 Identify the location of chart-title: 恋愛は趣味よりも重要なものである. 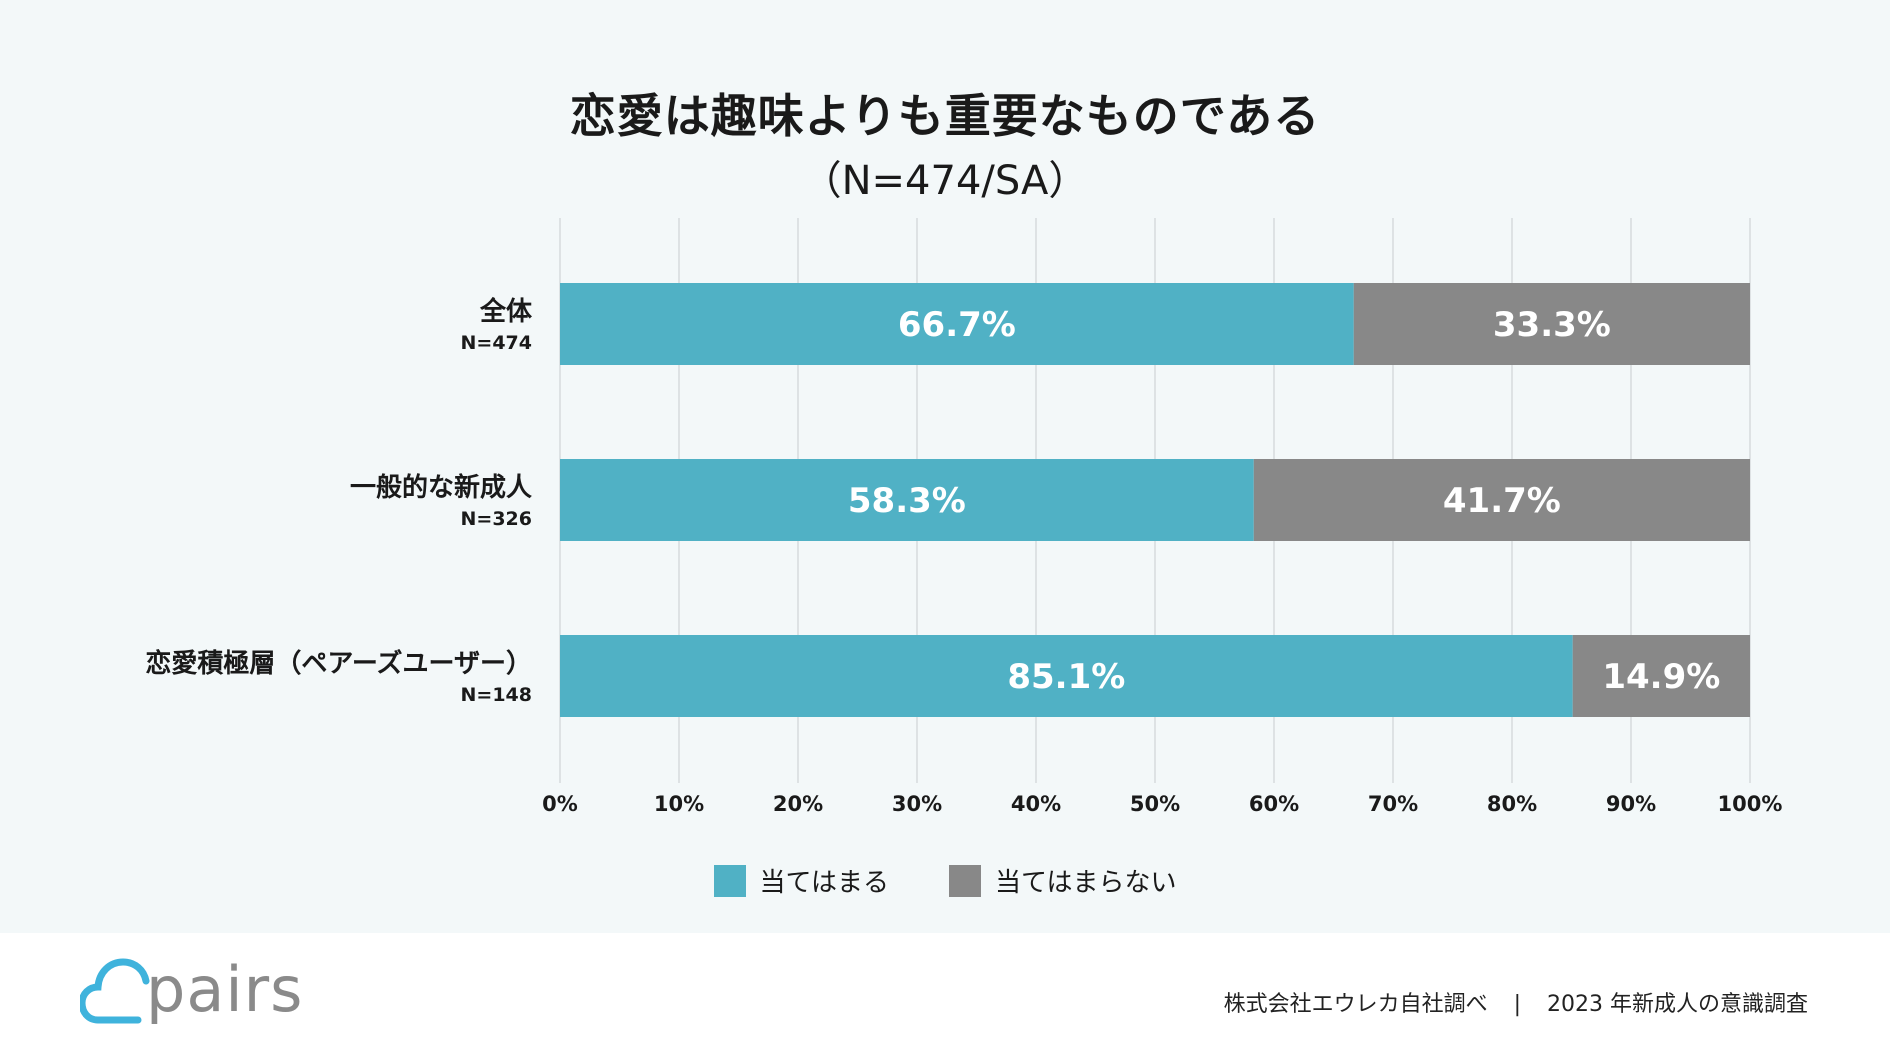
(945, 116).